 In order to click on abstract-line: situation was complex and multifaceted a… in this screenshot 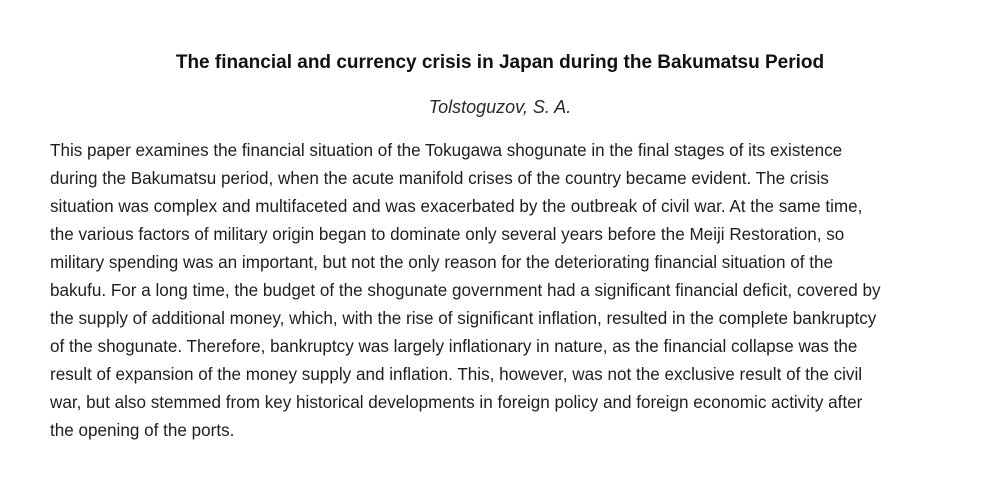, I will do `click(456, 206)`.